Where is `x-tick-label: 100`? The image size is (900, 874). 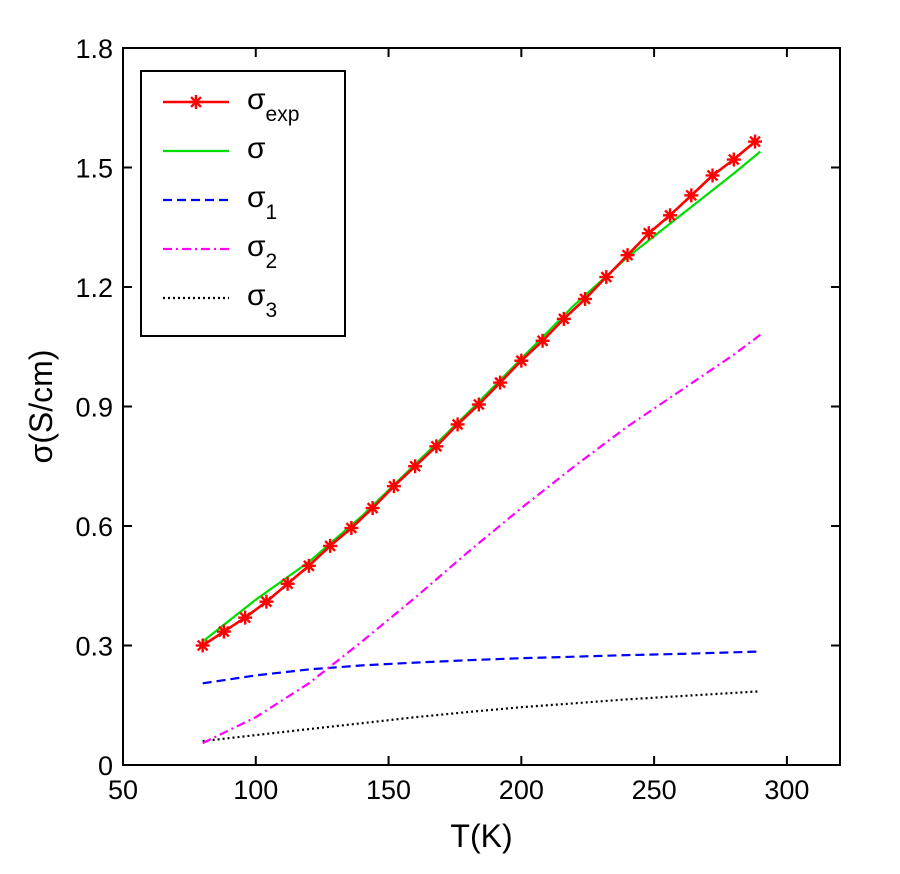 x-tick-label: 100 is located at coordinates (255, 790).